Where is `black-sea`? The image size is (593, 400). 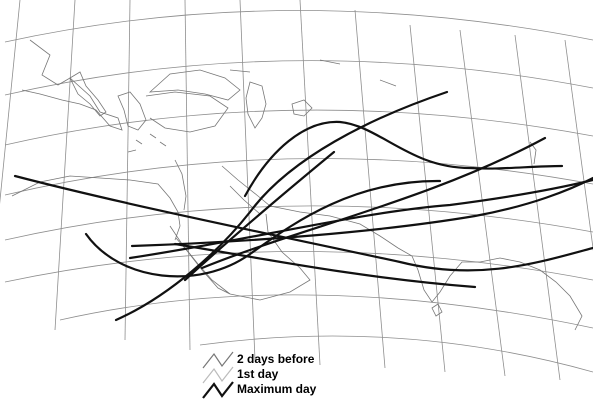
black-sea is located at coordinates (194, 85).